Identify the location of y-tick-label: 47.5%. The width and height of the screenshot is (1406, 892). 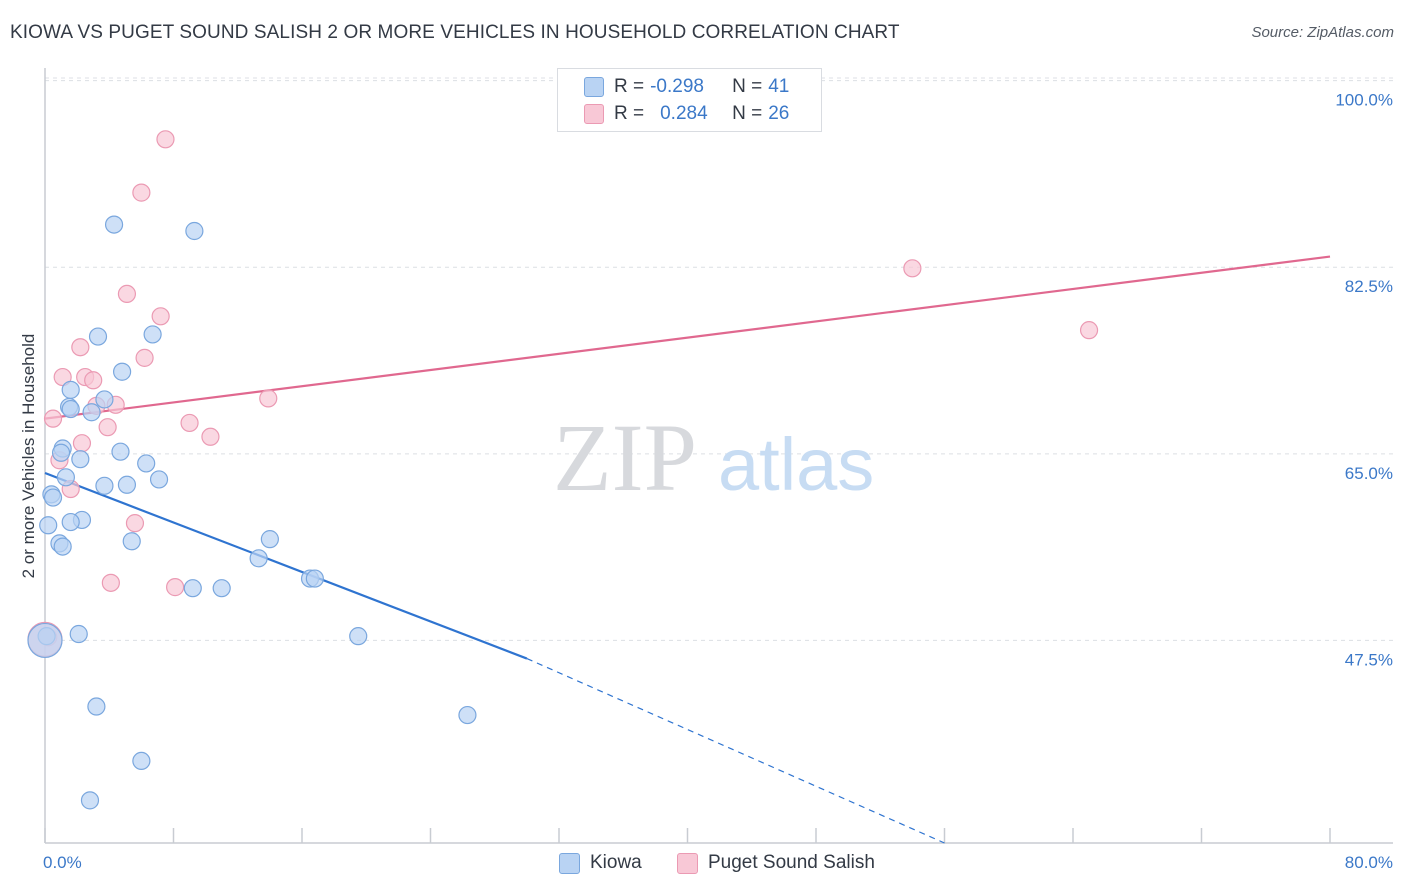
(1369, 659).